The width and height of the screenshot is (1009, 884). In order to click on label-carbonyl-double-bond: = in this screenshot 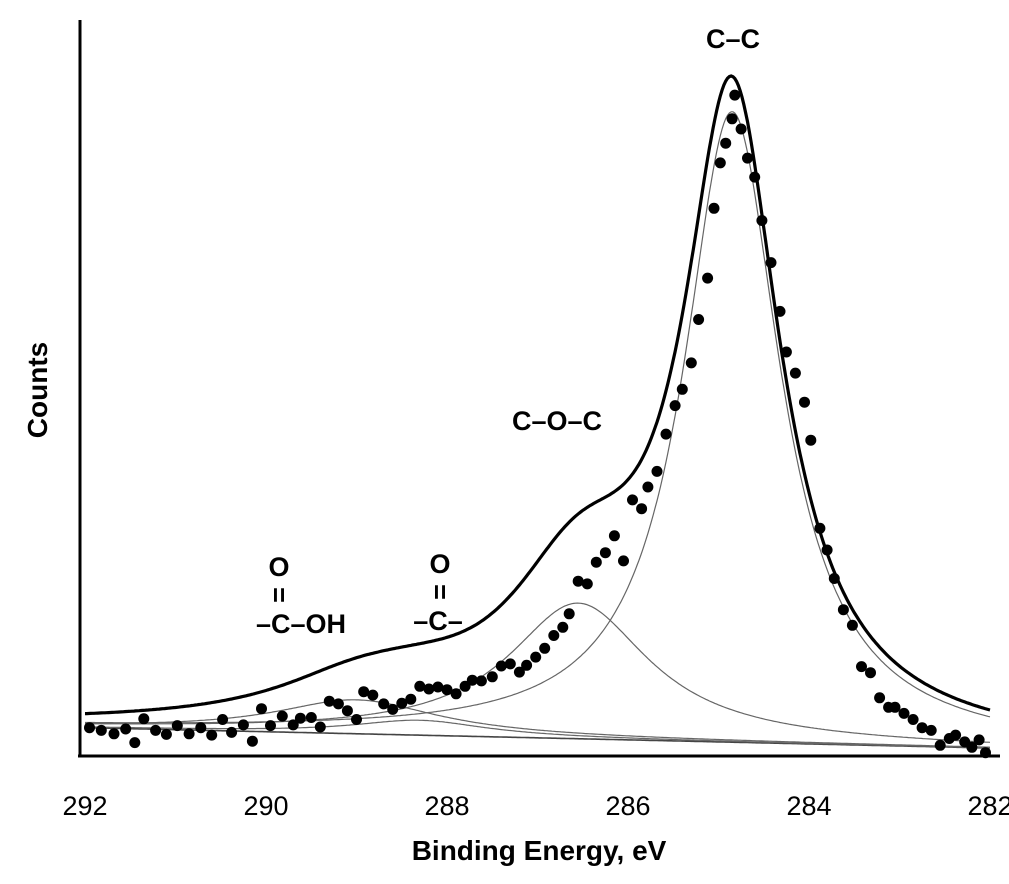, I will do `click(440, 592)`.